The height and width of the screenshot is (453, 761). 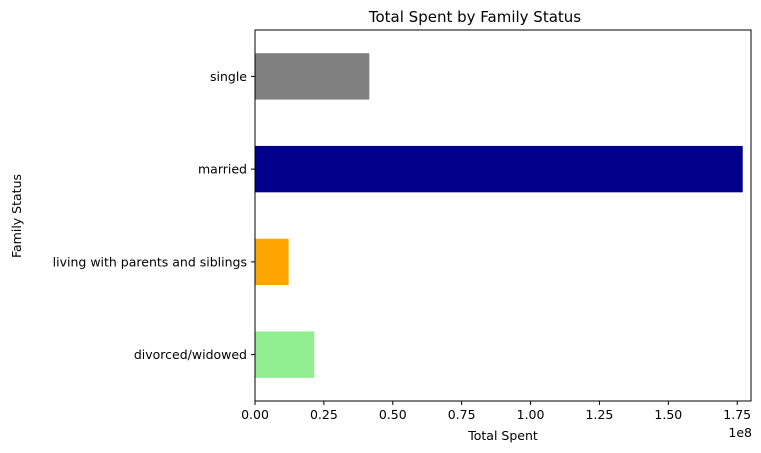 I want to click on y-tick-label: married, so click(x=222, y=169).